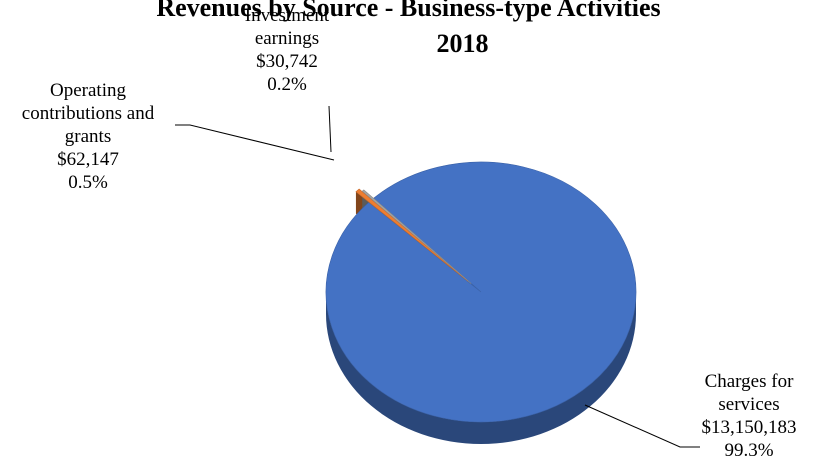  I want to click on label-percent: 0.5%, so click(88, 182).